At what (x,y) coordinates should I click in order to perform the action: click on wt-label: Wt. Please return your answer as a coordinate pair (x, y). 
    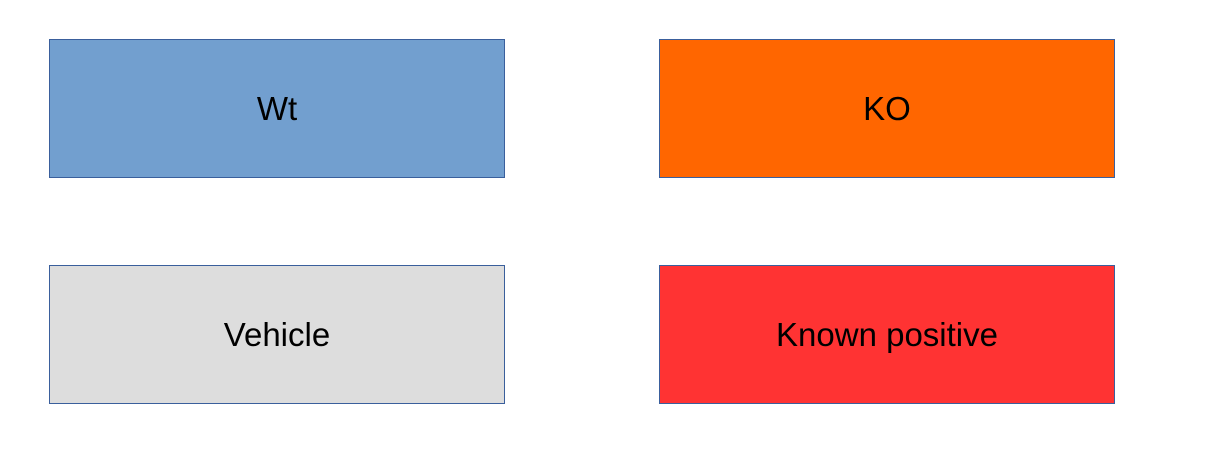
    Looking at the image, I should click on (277, 108).